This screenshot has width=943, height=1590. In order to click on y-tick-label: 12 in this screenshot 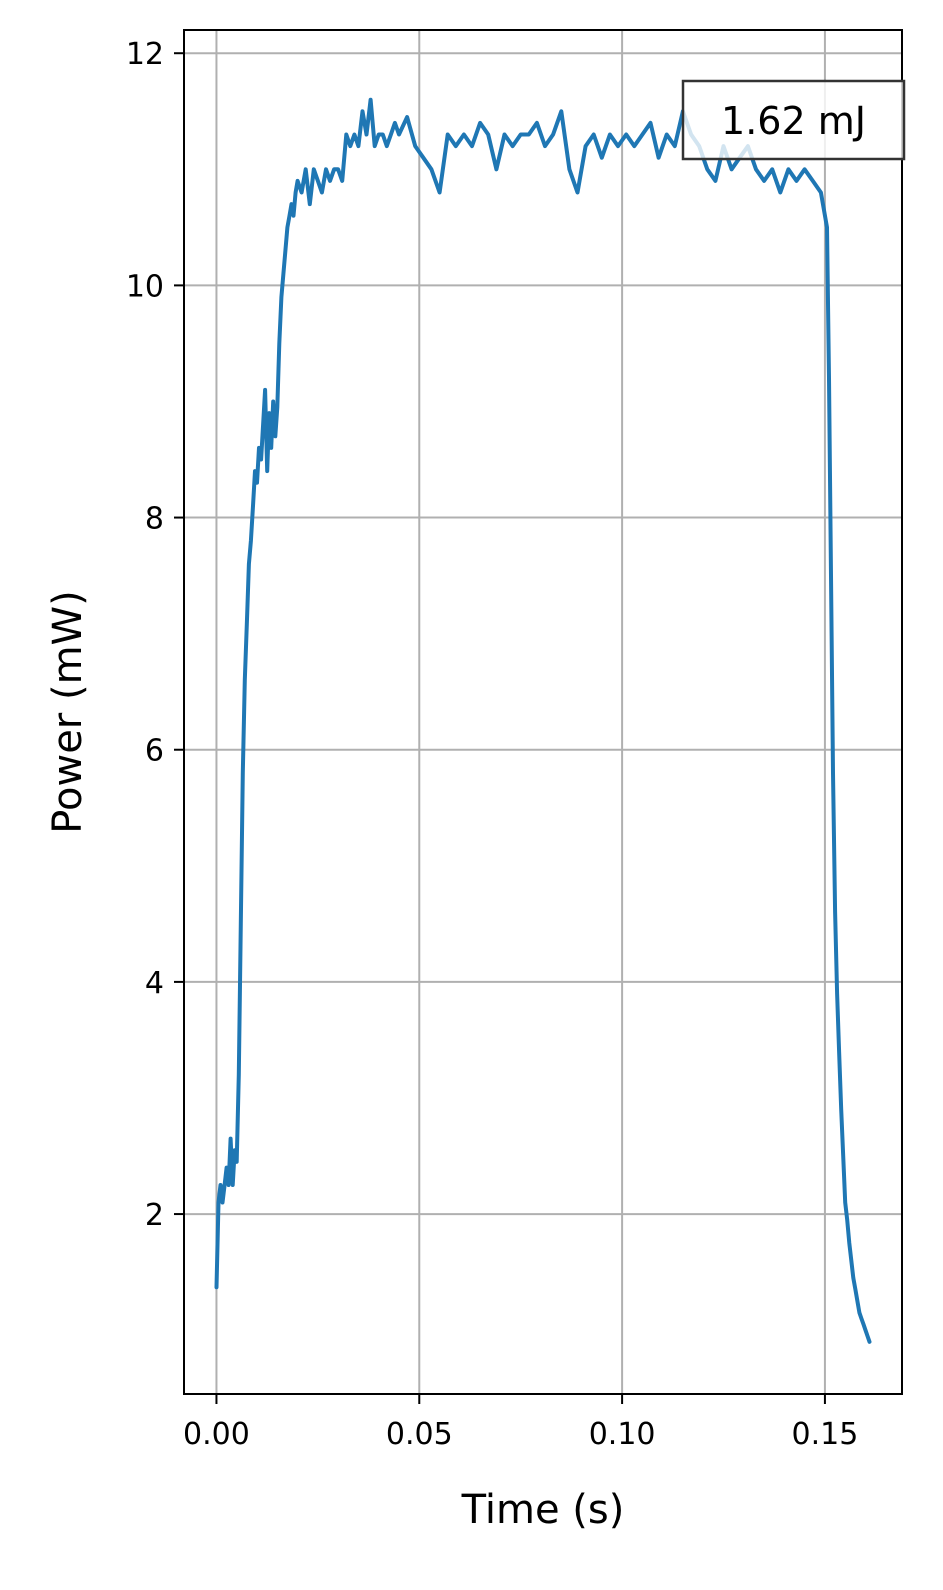, I will do `click(145, 54)`.